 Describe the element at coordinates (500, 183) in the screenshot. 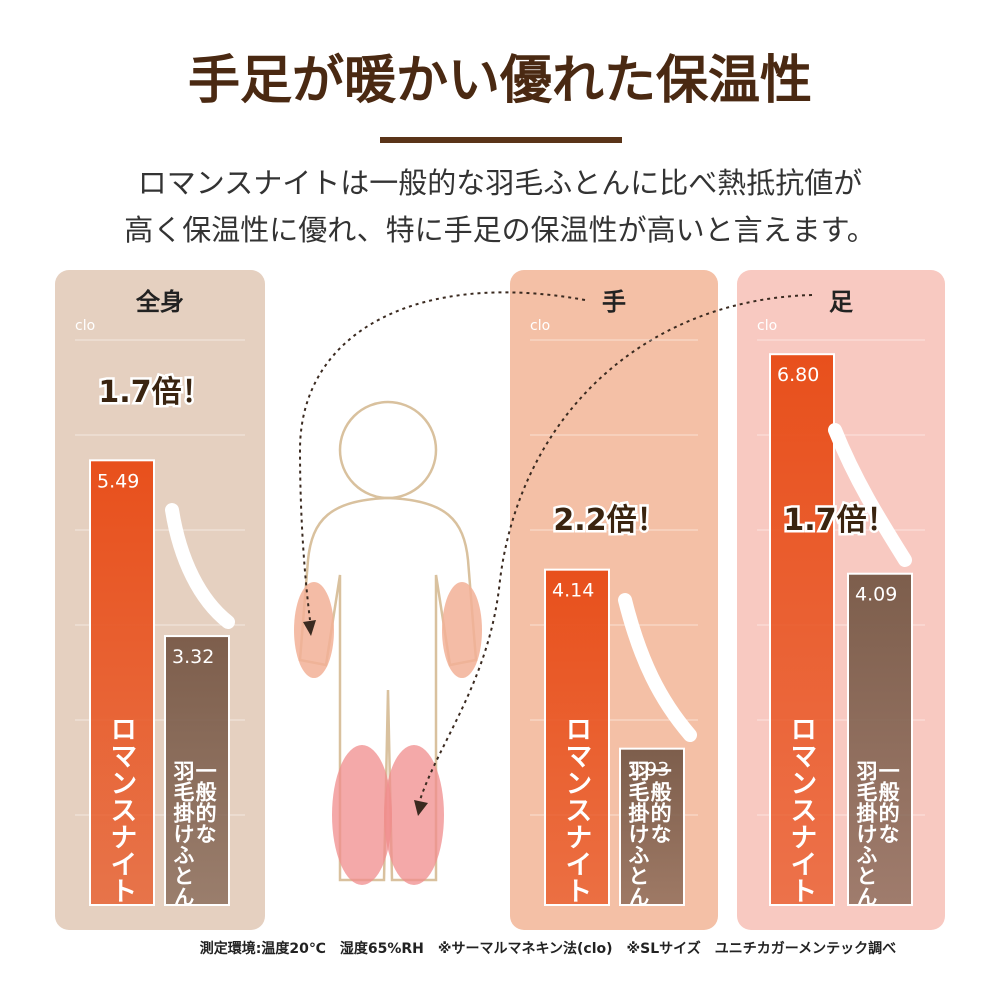

I see `description-line: ロマンスナイトは一般的な羽毛ふとんに比べ熱抵抗値が` at that location.